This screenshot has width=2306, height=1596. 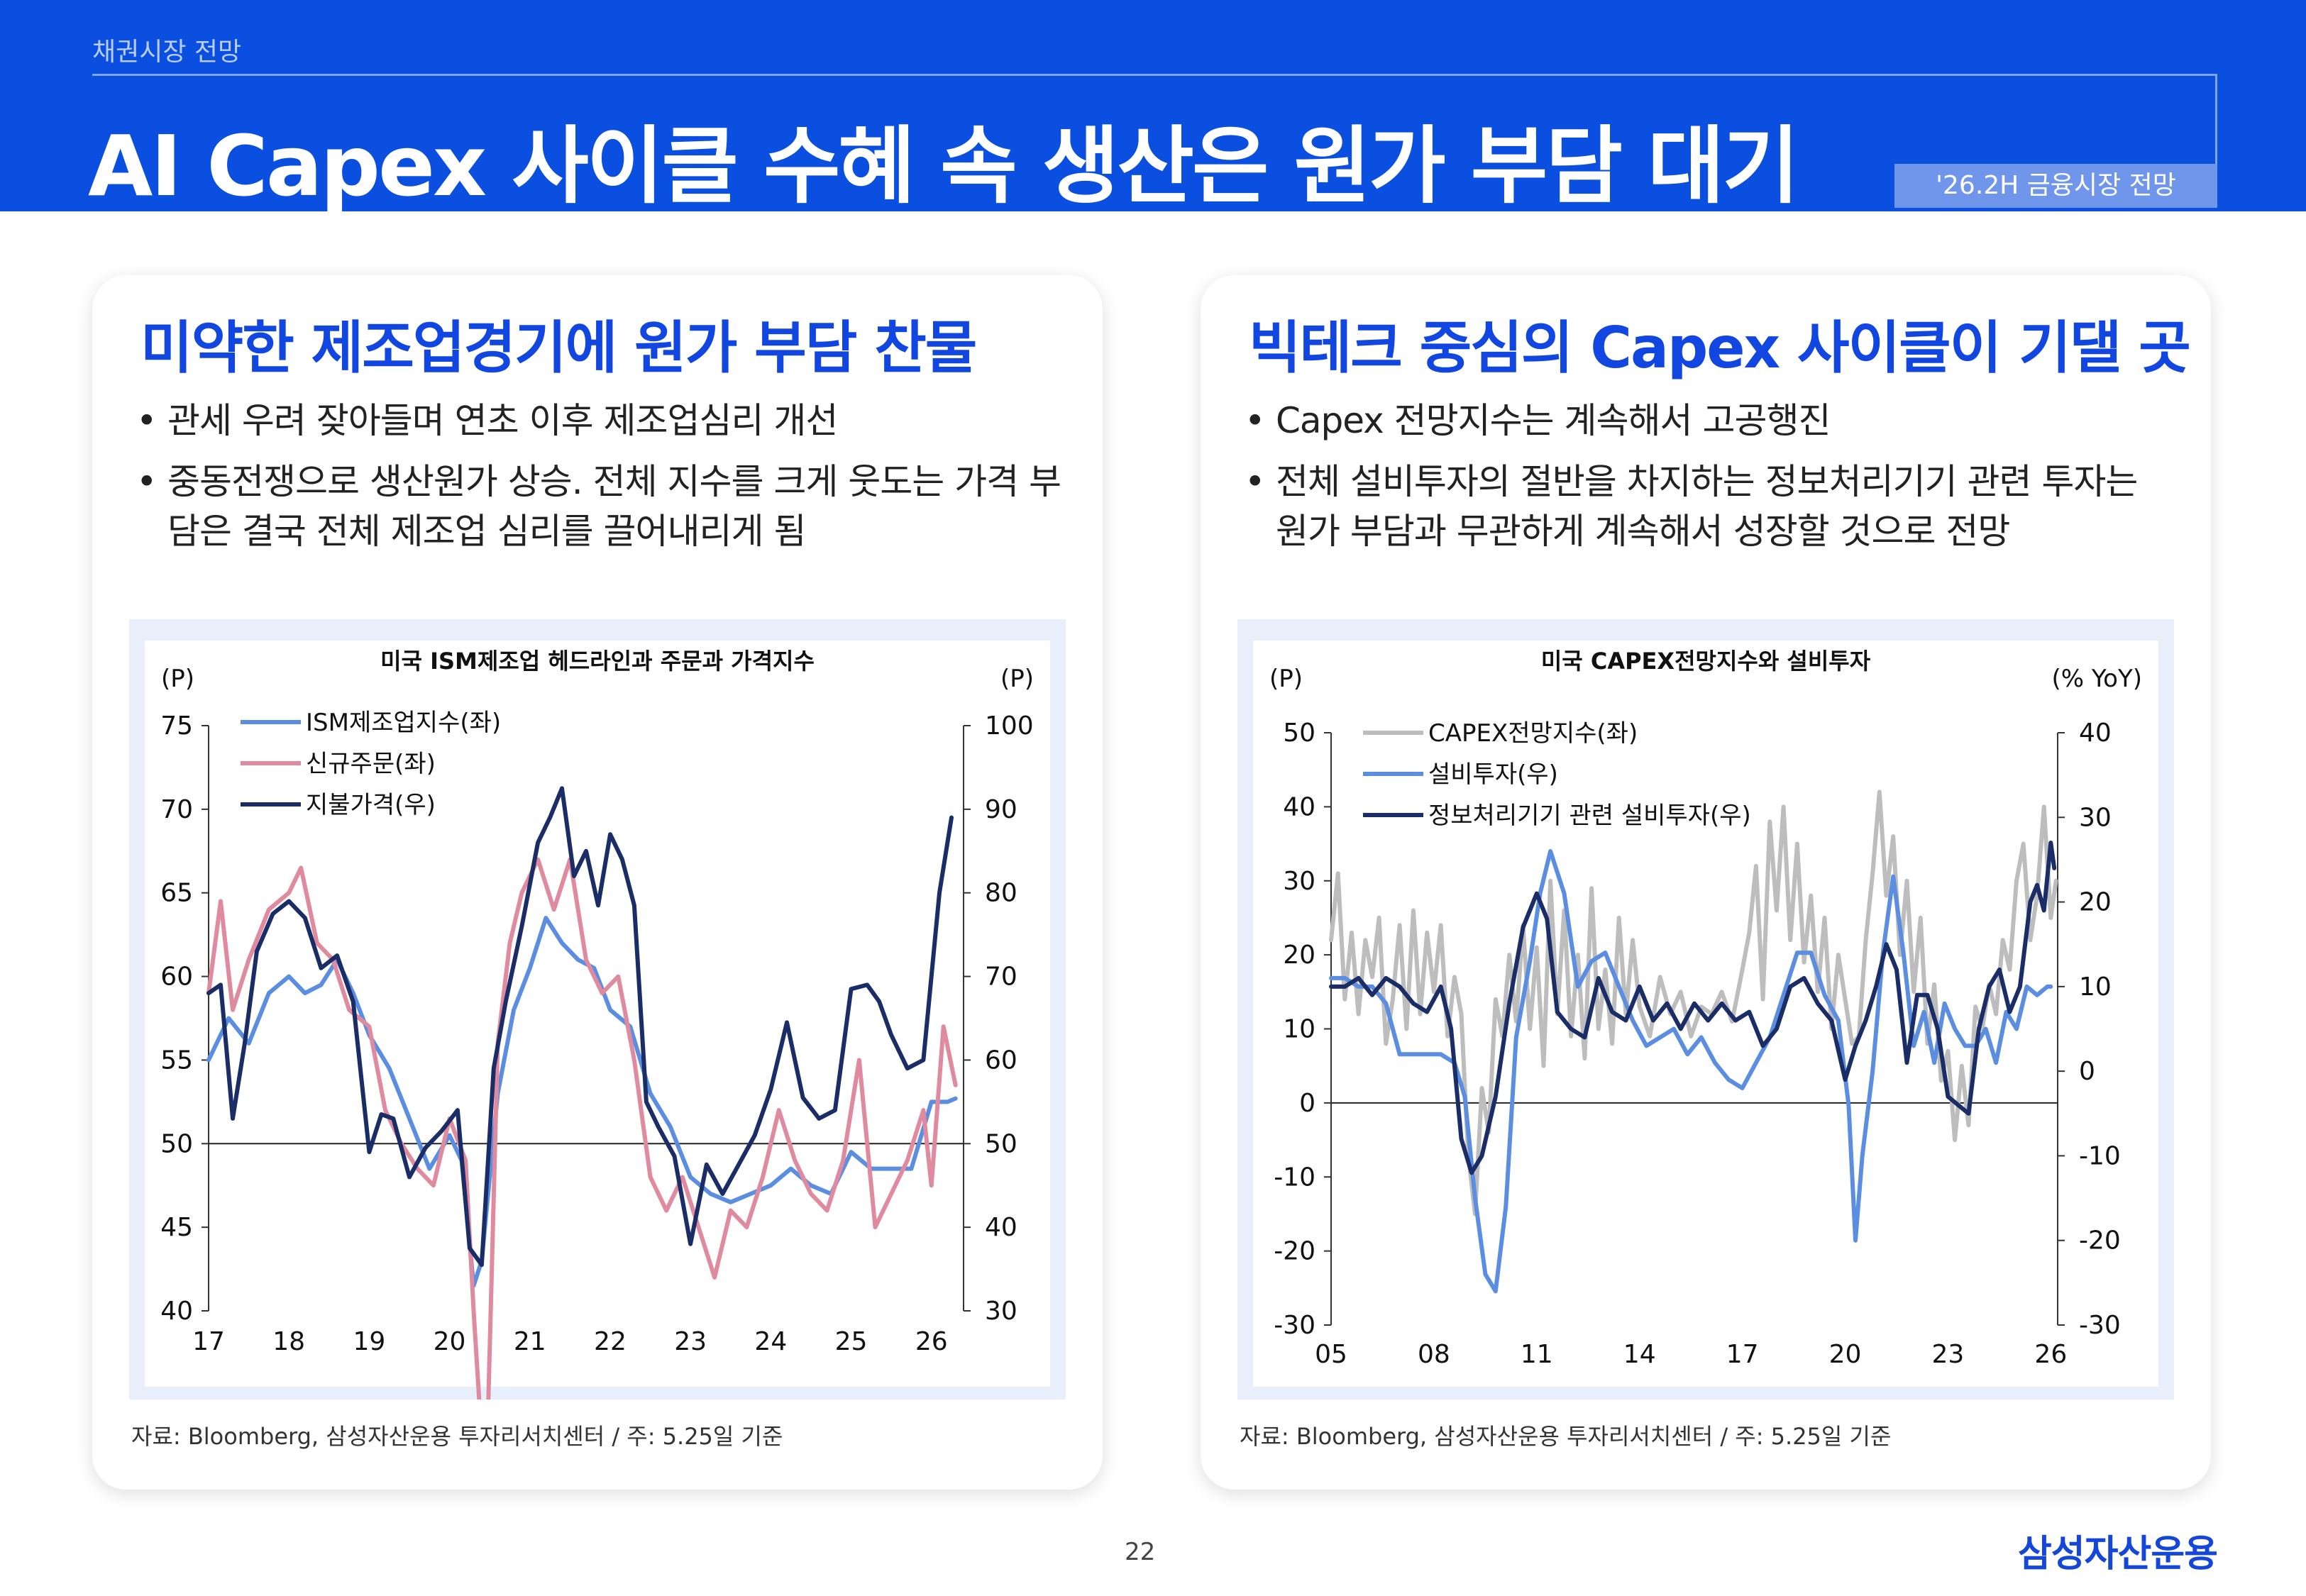 What do you see at coordinates (2087, 1071) in the screenshot?
I see `right-tick-label: 0` at bounding box center [2087, 1071].